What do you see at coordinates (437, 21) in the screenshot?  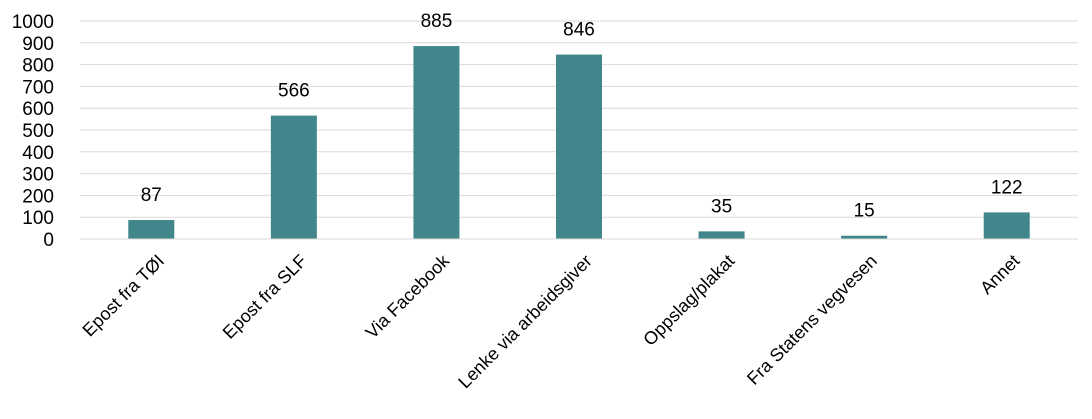 I see `data-label-2: 885` at bounding box center [437, 21].